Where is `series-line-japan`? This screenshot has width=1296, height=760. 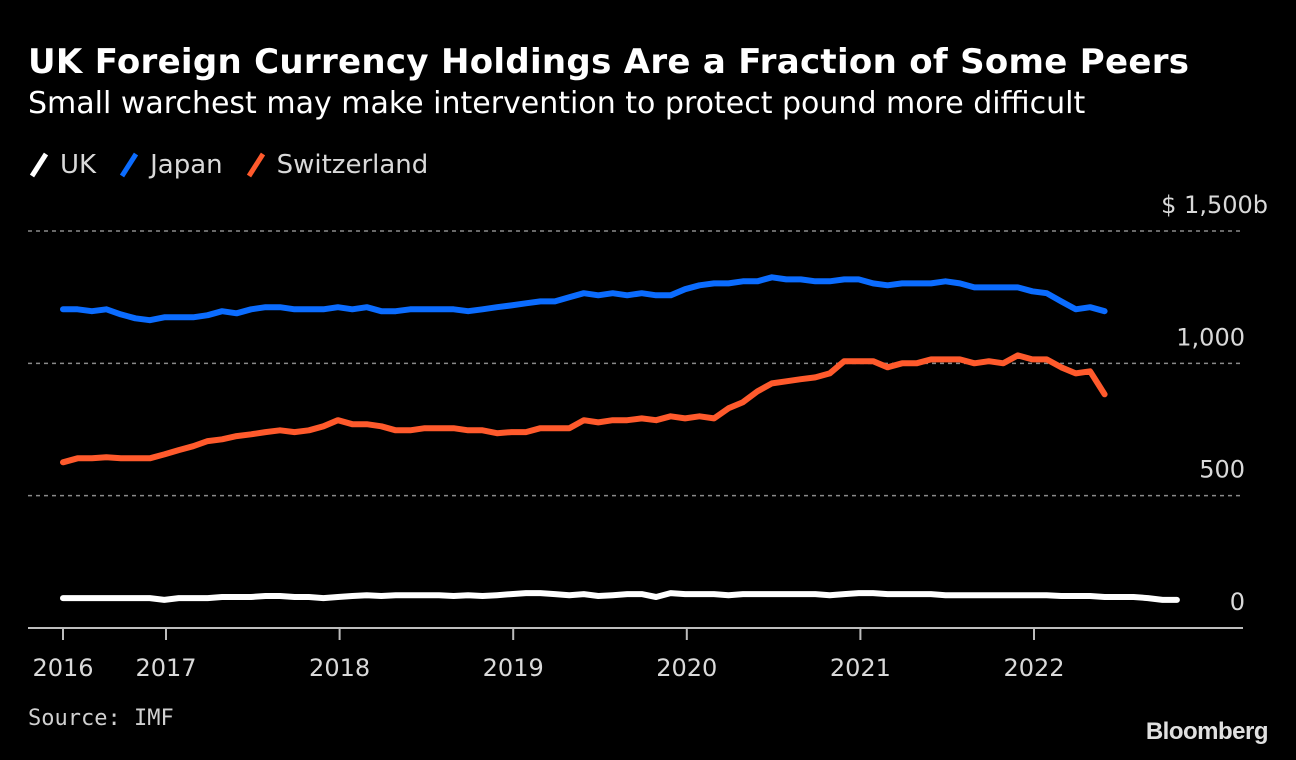
series-line-japan is located at coordinates (584, 299).